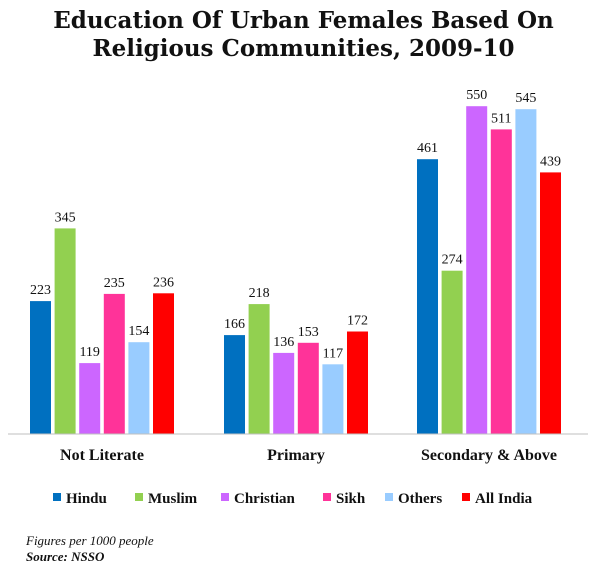 This screenshot has width=607, height=569. What do you see at coordinates (357, 321) in the screenshot?
I see `value-label-primary-all-india: 172` at bounding box center [357, 321].